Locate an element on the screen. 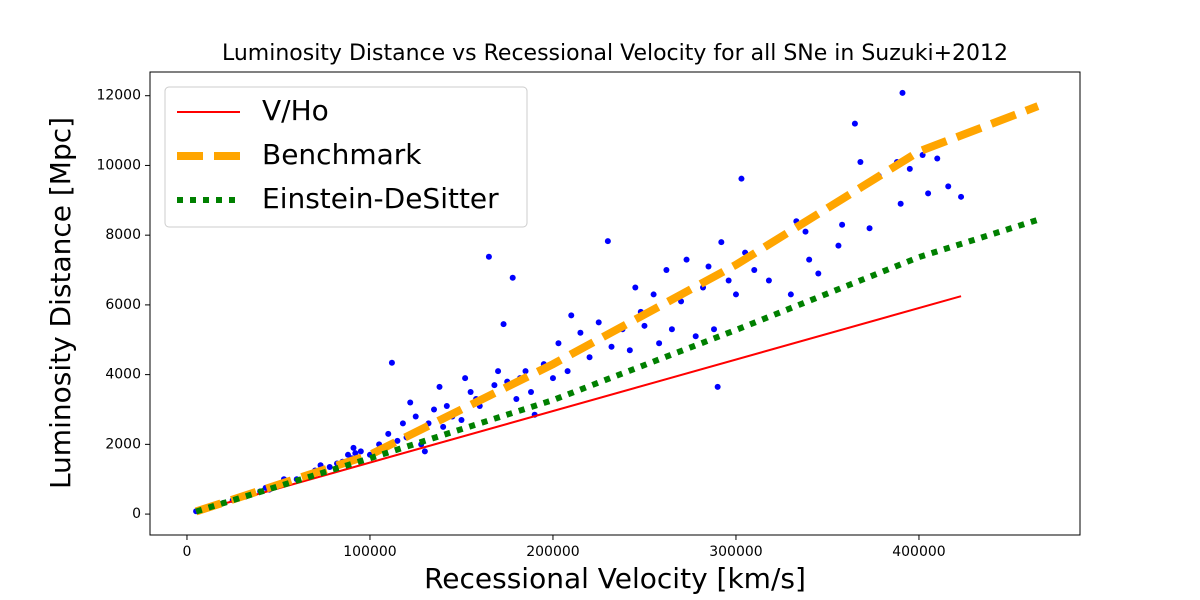 The height and width of the screenshot is (600, 1200). y-axis-label: Luminosity Distance [Mpc] is located at coordinates (60, 303).